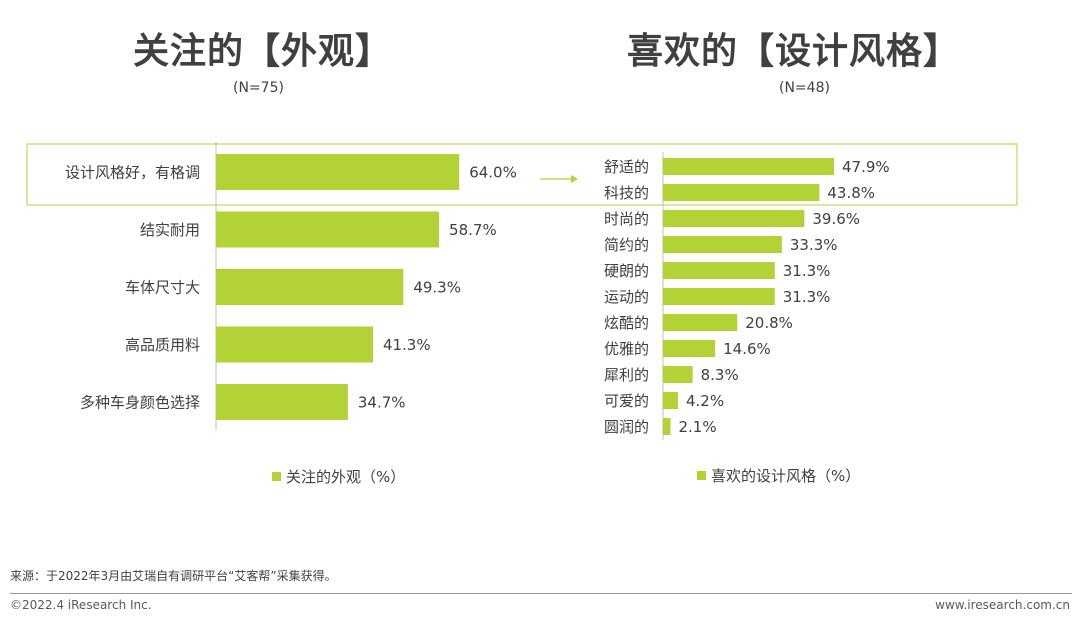 The width and height of the screenshot is (1080, 628). What do you see at coordinates (140, 403) in the screenshot?
I see `left-category-label: 多种车身颜色选择` at bounding box center [140, 403].